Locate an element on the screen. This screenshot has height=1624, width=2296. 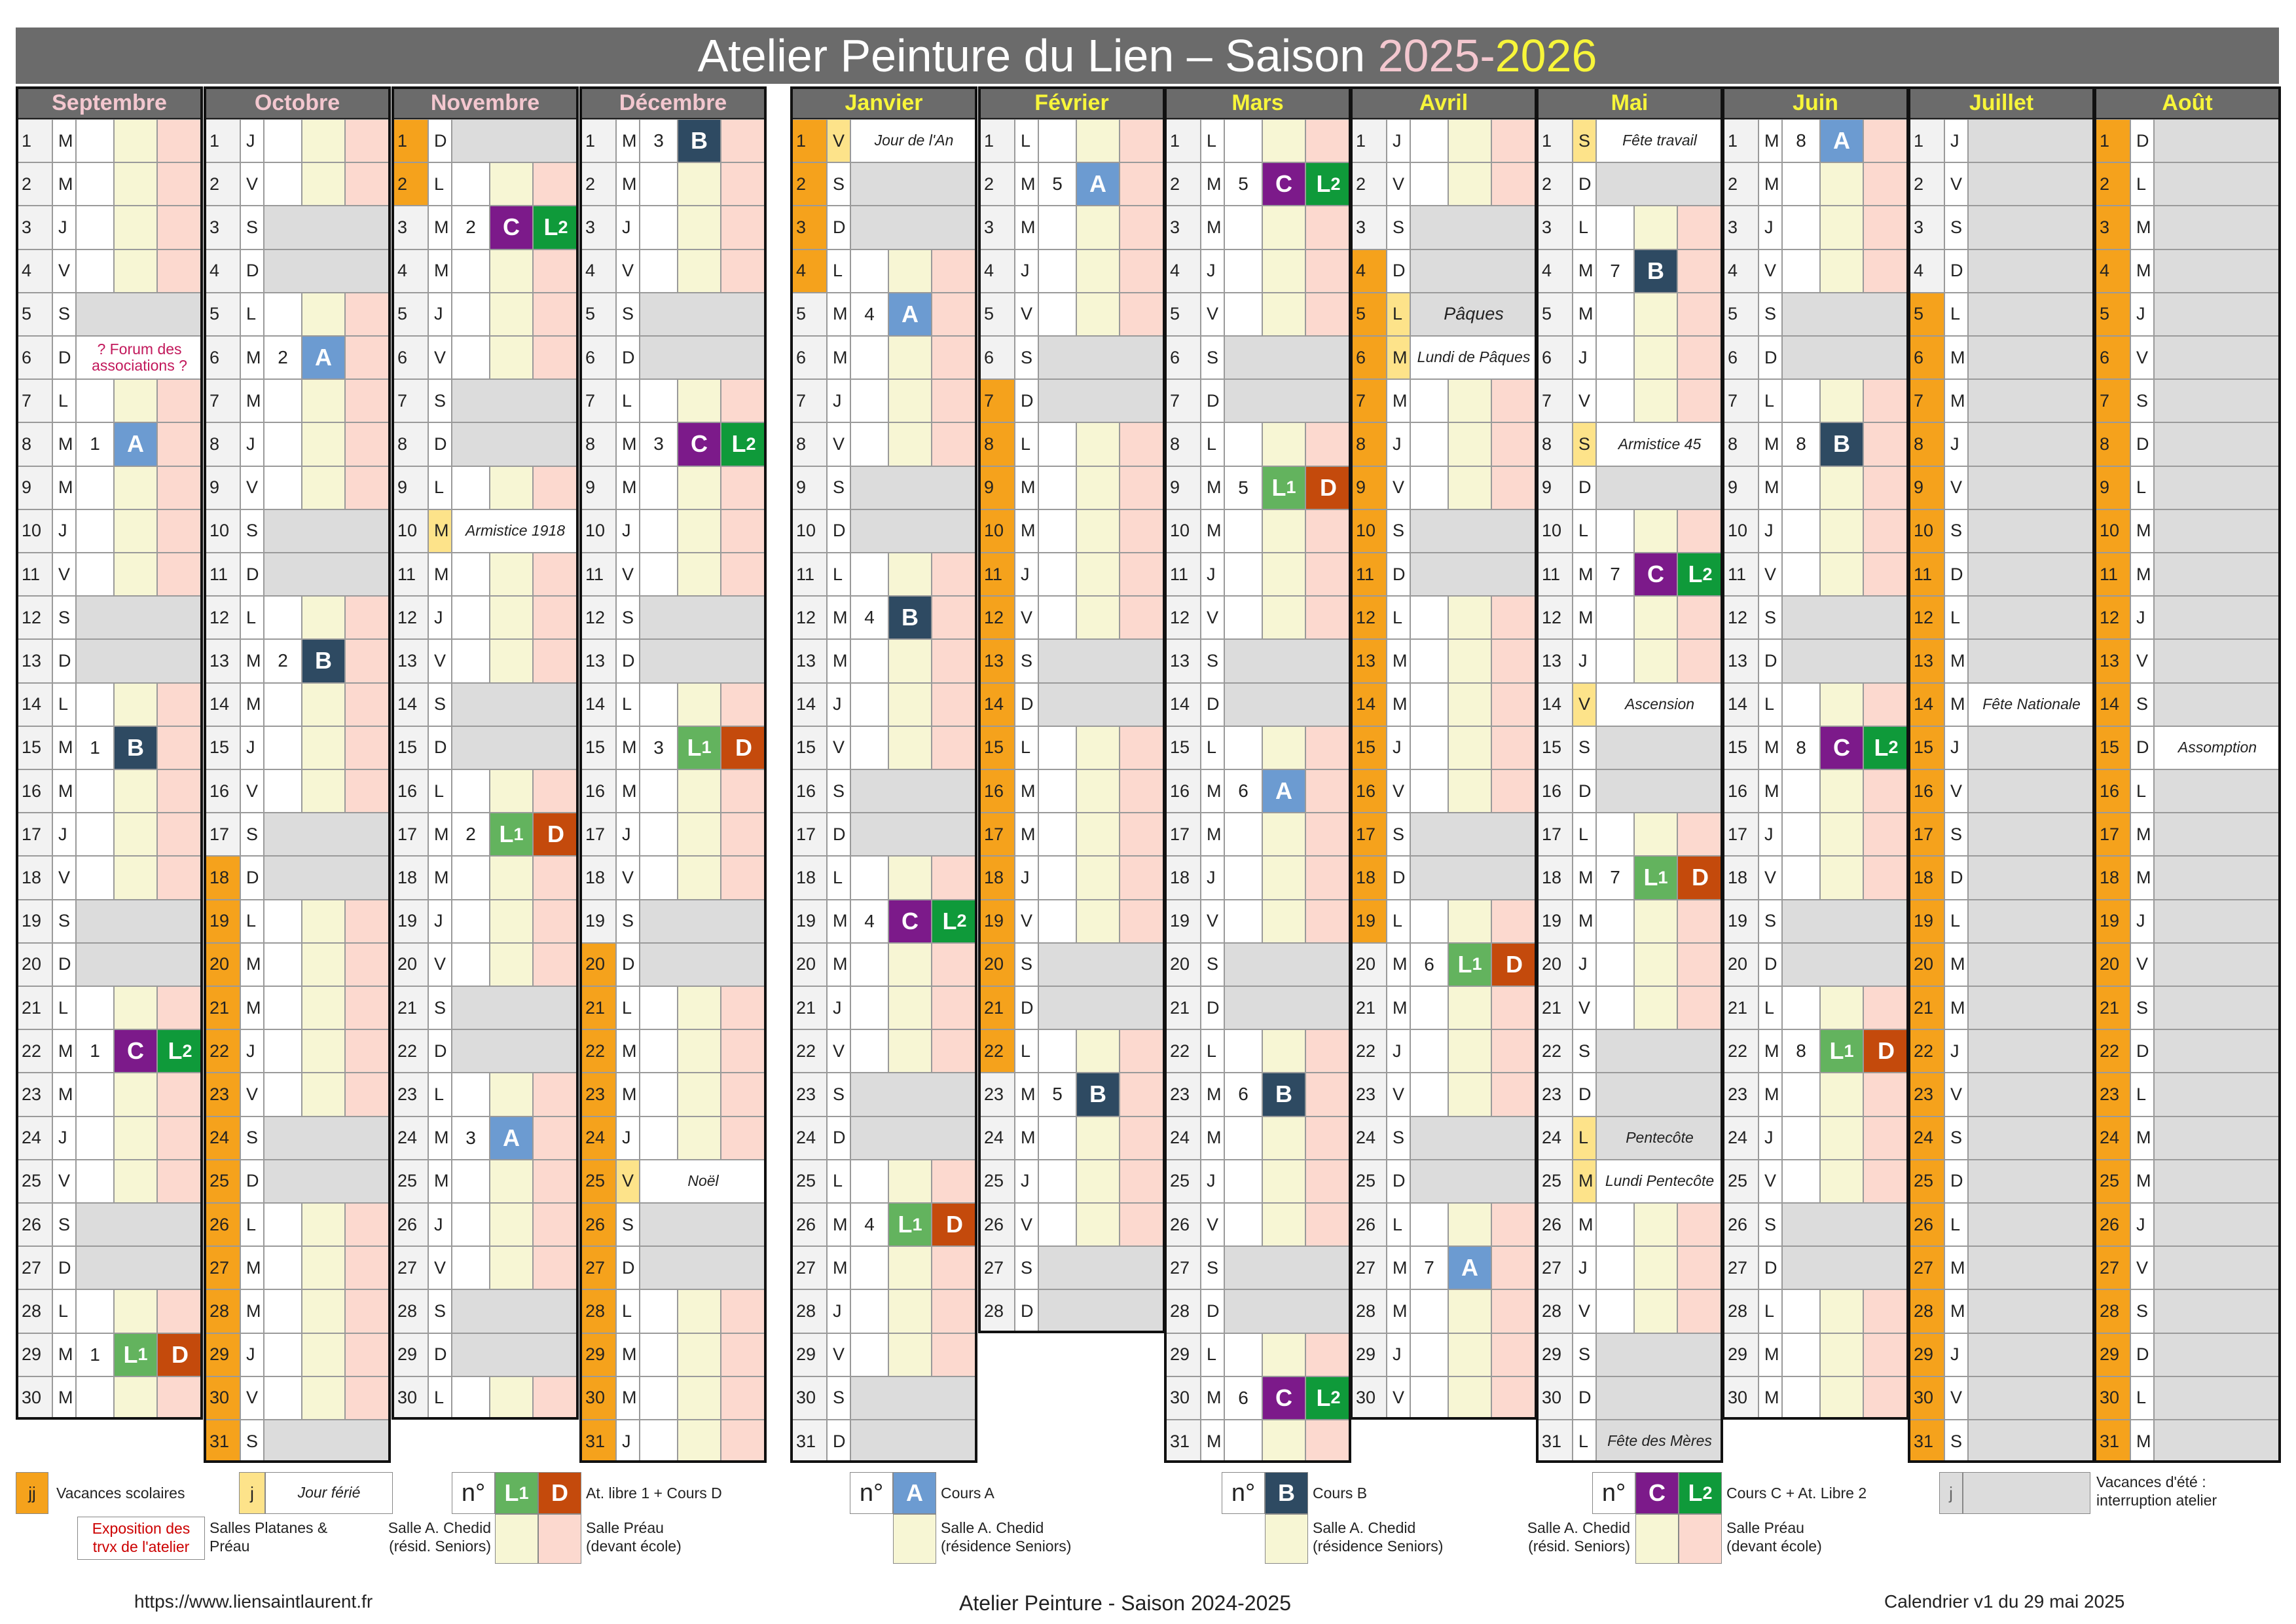
legend-d-badge: D is located at coordinates (559, 1493).